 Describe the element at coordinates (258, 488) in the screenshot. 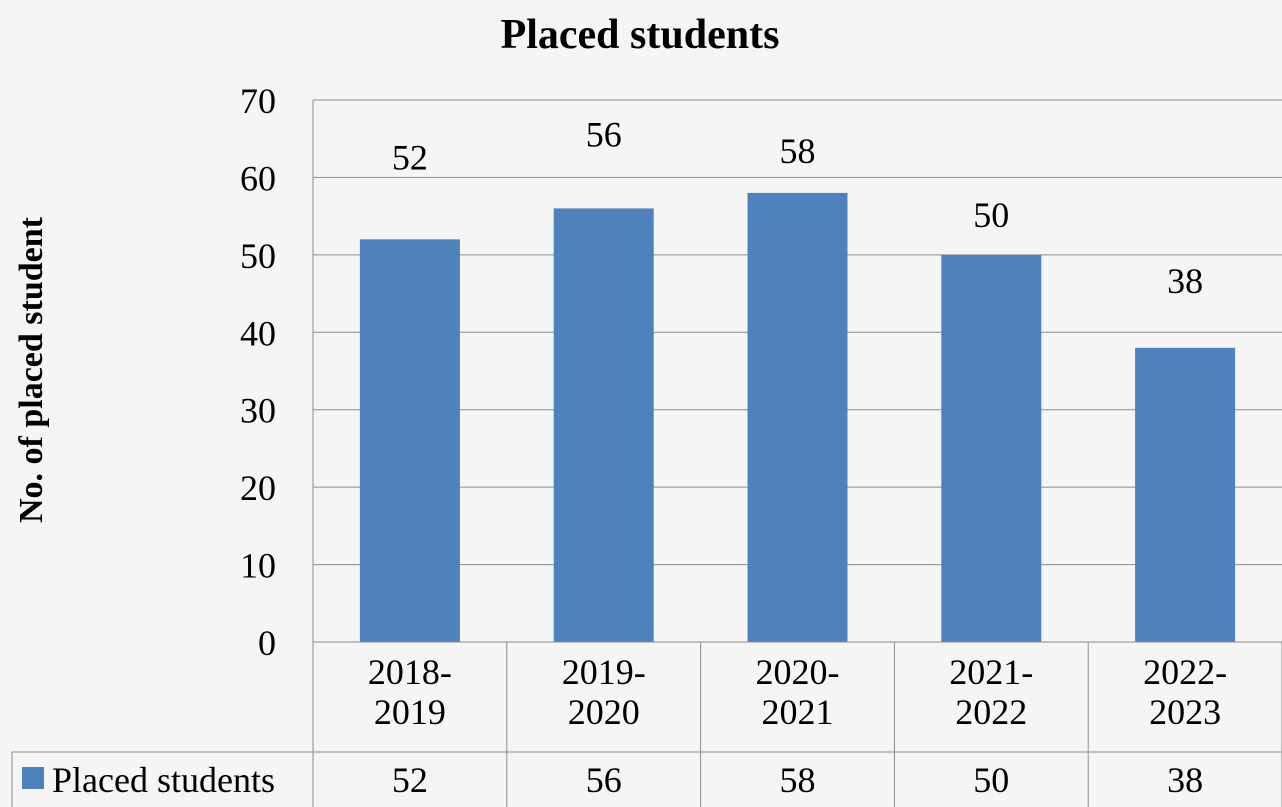

I see `y-tick-label: 20` at that location.